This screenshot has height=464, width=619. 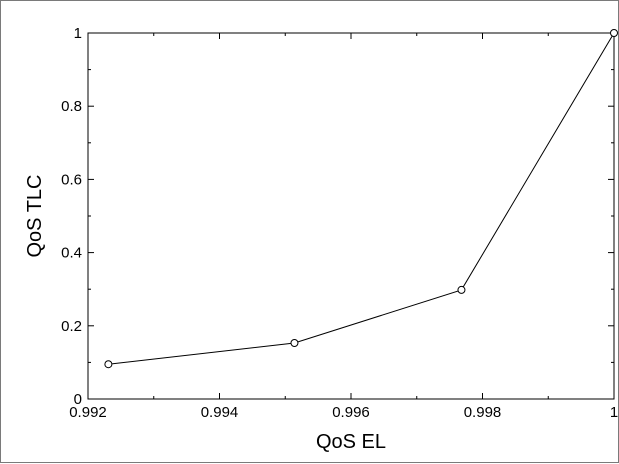 What do you see at coordinates (71, 253) in the screenshot?
I see `y-tick-label: 0.4` at bounding box center [71, 253].